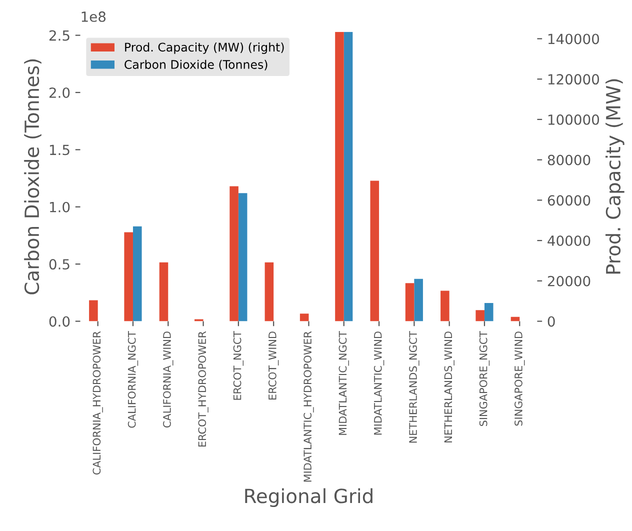 Image resolution: width=632 pixels, height=531 pixels. What do you see at coordinates (569, 160) in the screenshot?
I see `y2-tick-label: 80000` at bounding box center [569, 160].